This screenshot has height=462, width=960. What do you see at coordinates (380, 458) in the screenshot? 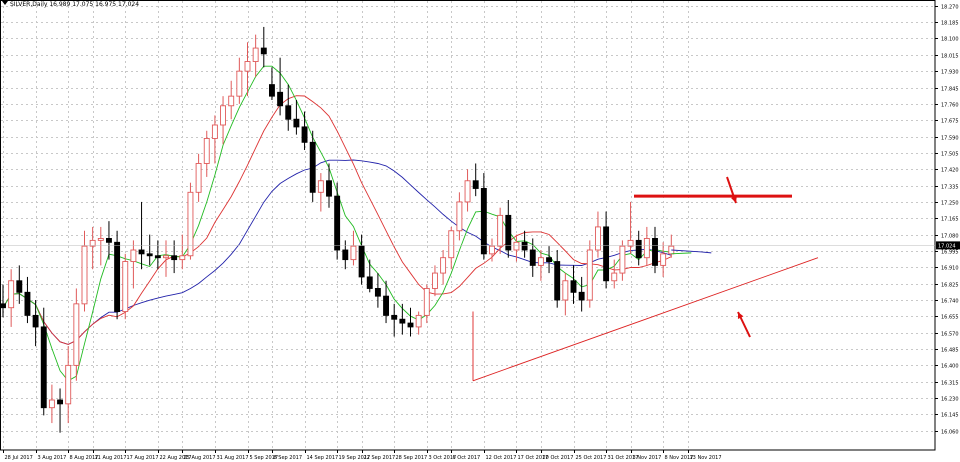
I see `x-tick-label: 22 Sep 2017` at bounding box center [380, 458].